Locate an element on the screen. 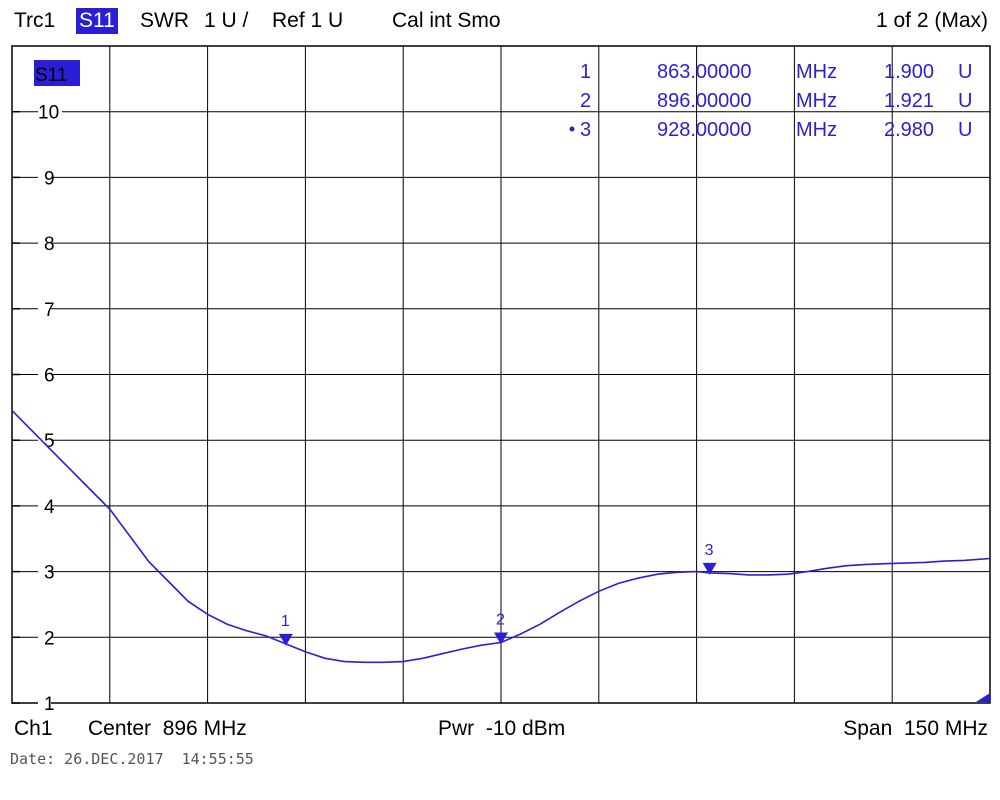 The width and height of the screenshot is (1000, 800). power-label: Pwr -10 dBm is located at coordinates (502, 728).